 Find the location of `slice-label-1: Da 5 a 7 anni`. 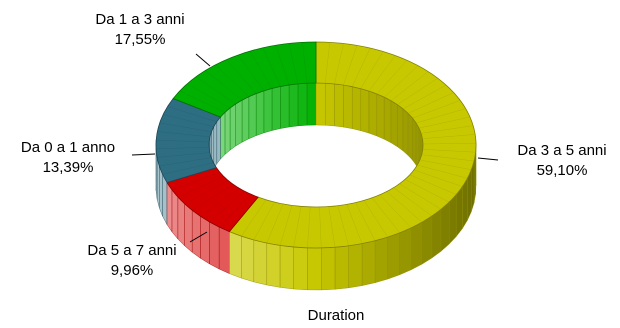

slice-label-1: Da 5 a 7 anni is located at coordinates (131, 250).